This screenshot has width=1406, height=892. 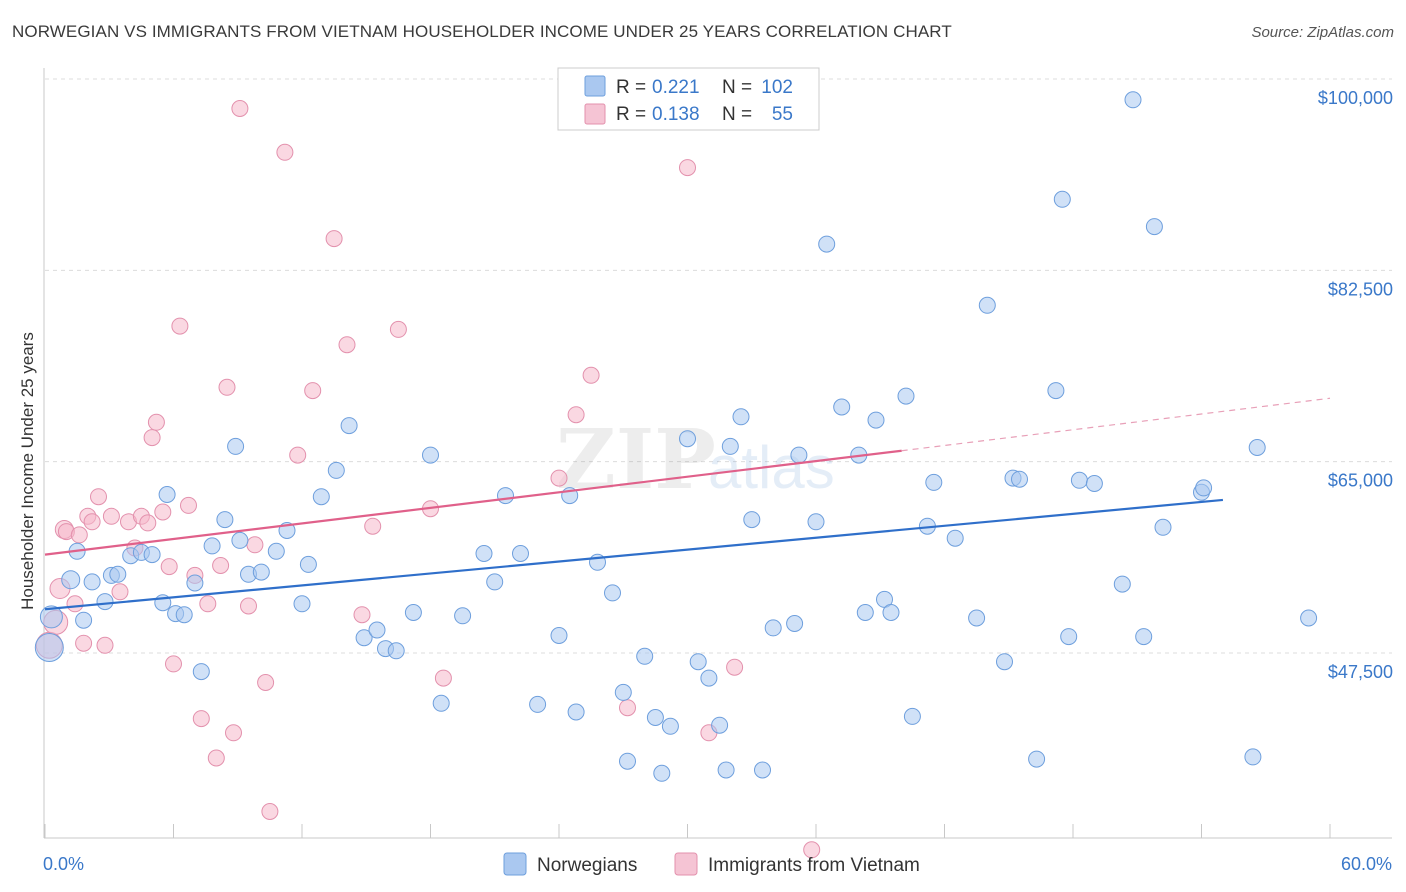 What do you see at coordinates (1116, 424) in the screenshot?
I see `trend-line-vietnam-extrapolated` at bounding box center [1116, 424].